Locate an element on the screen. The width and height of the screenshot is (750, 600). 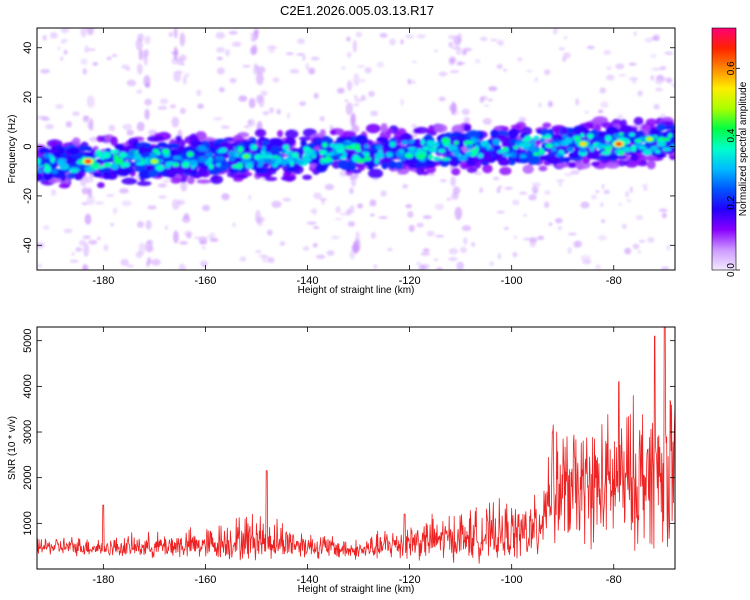
y-tick-label: 0 is located at coordinates (28, 146).